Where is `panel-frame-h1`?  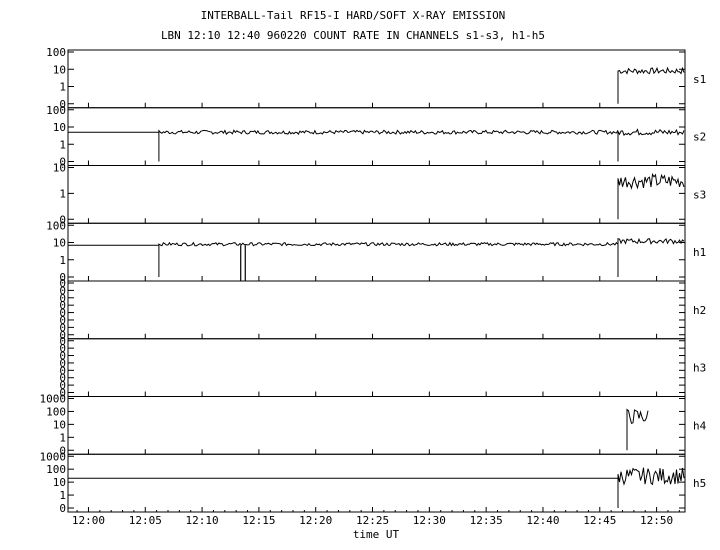
panel-frame-h1 is located at coordinates (376, 252).